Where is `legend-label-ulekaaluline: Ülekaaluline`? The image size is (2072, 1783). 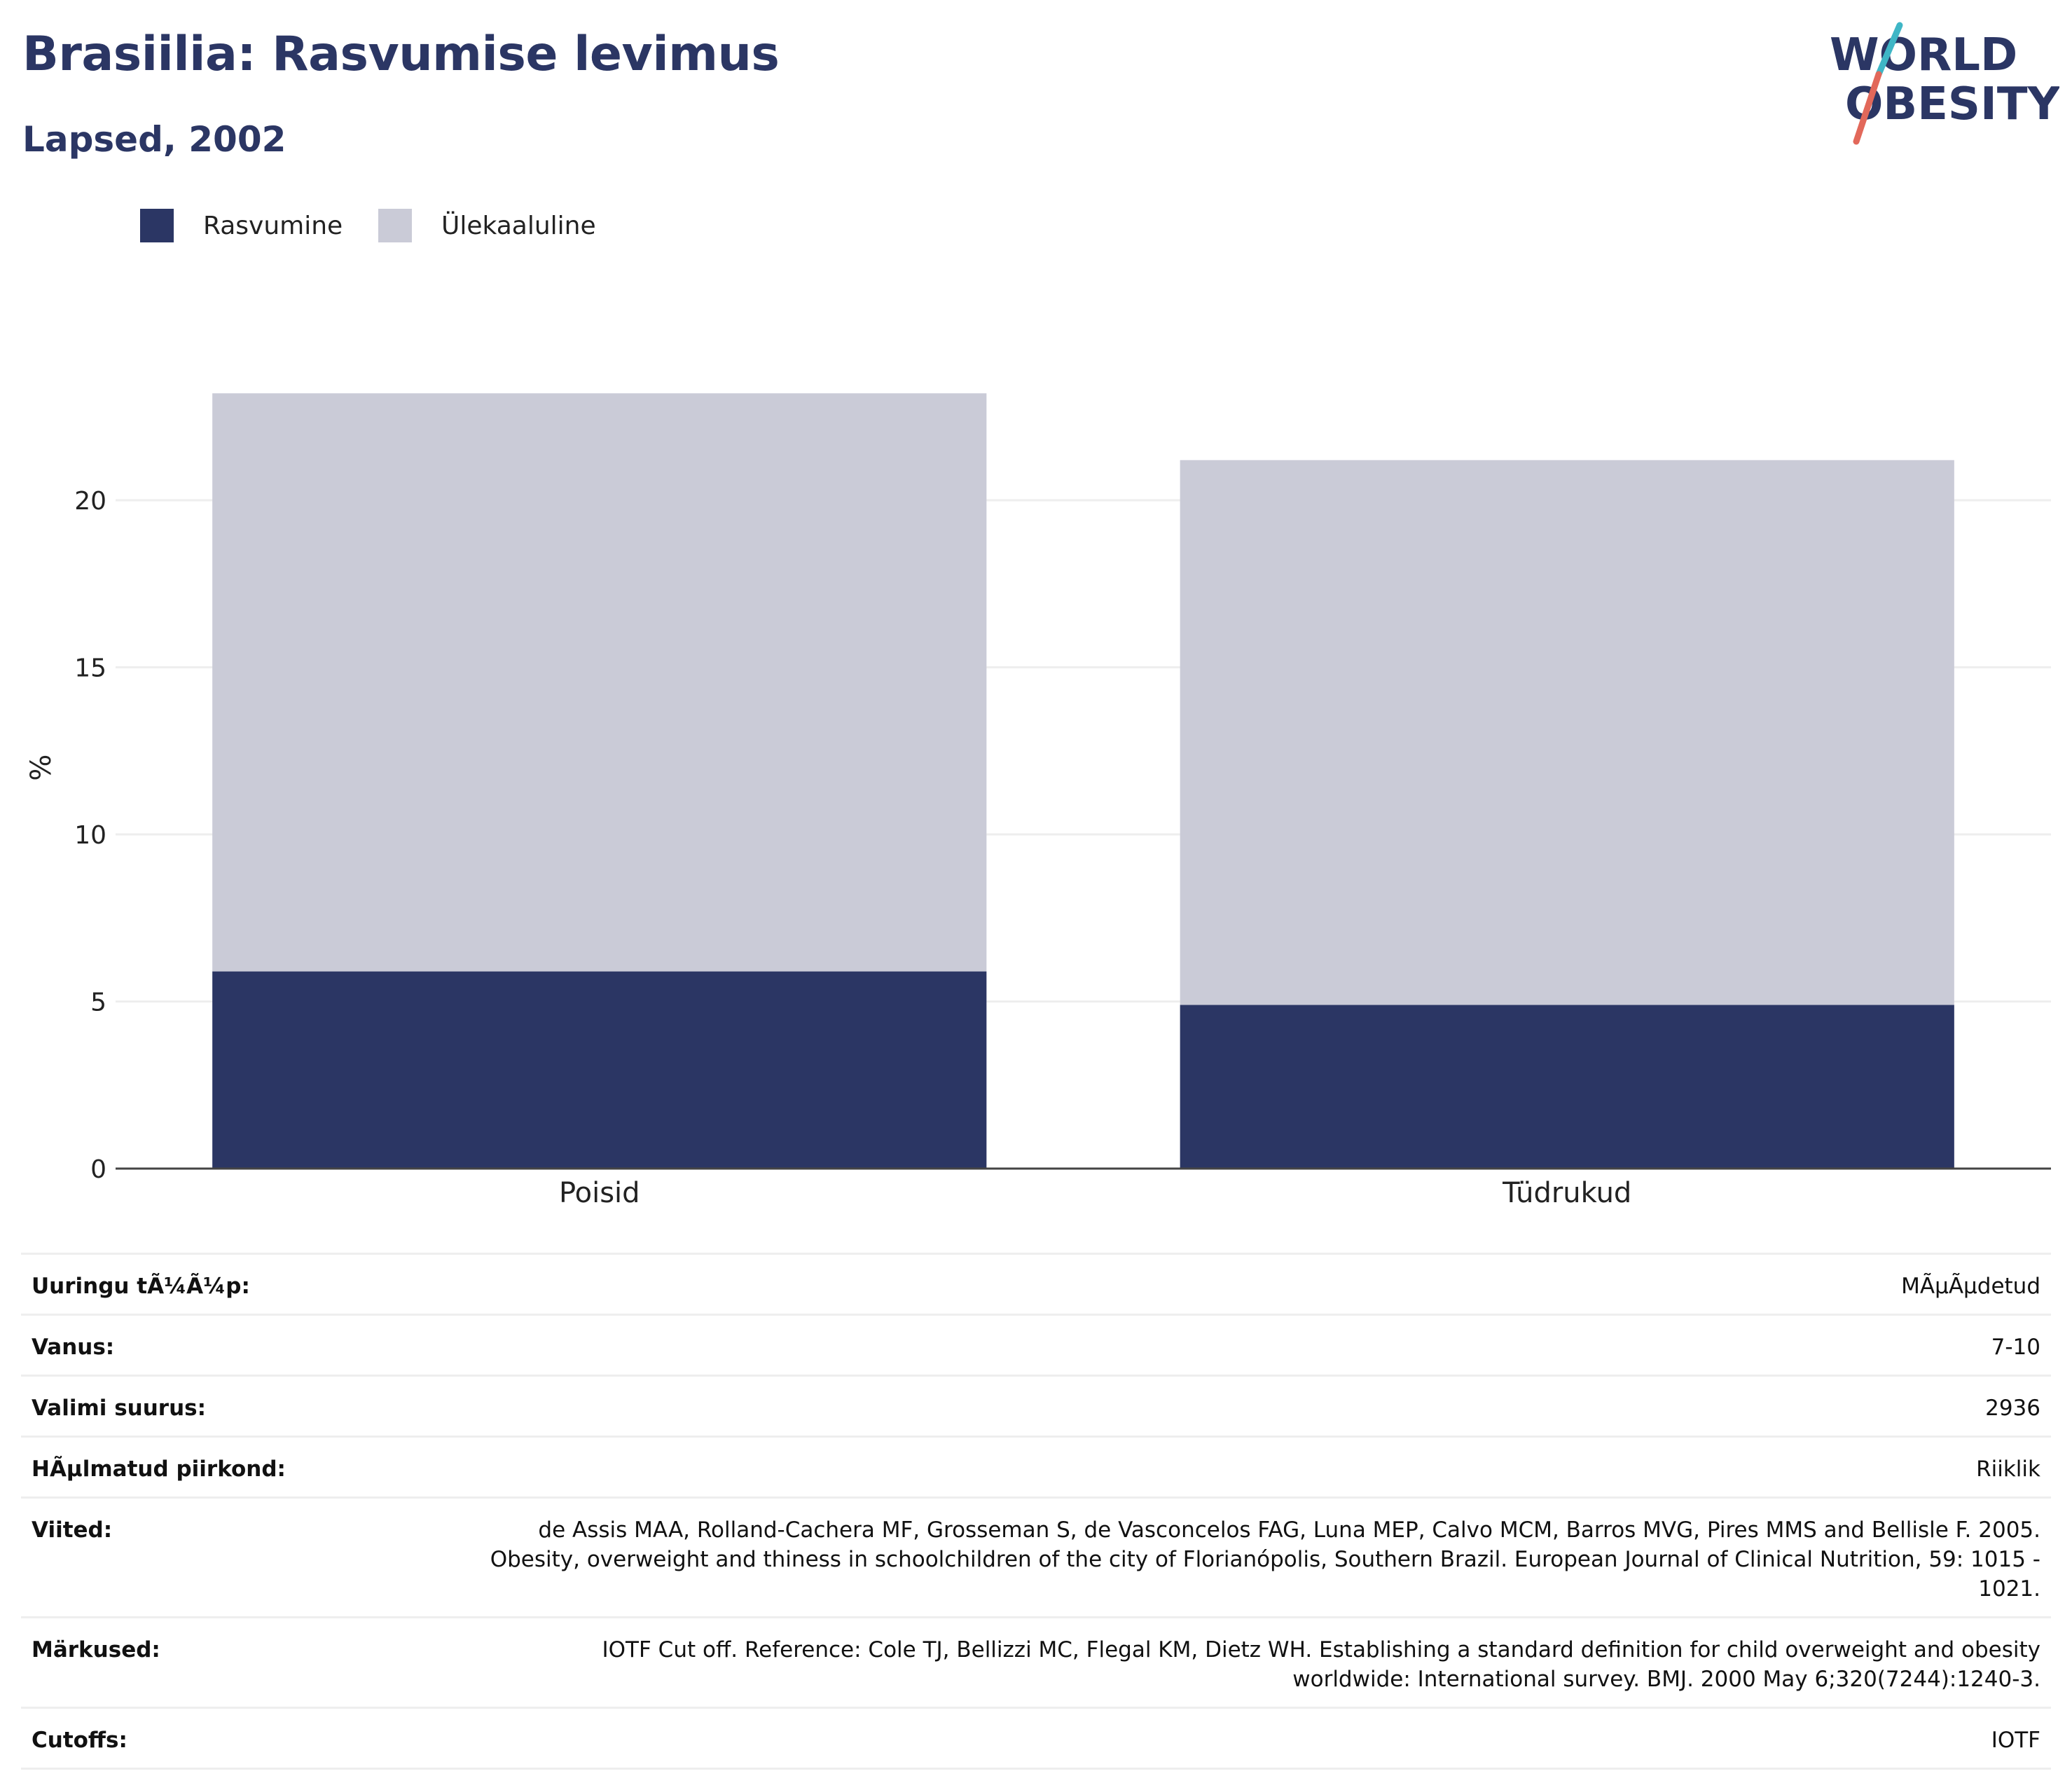
legend-label-ulekaaluline: Ülekaaluline is located at coordinates (519, 226).